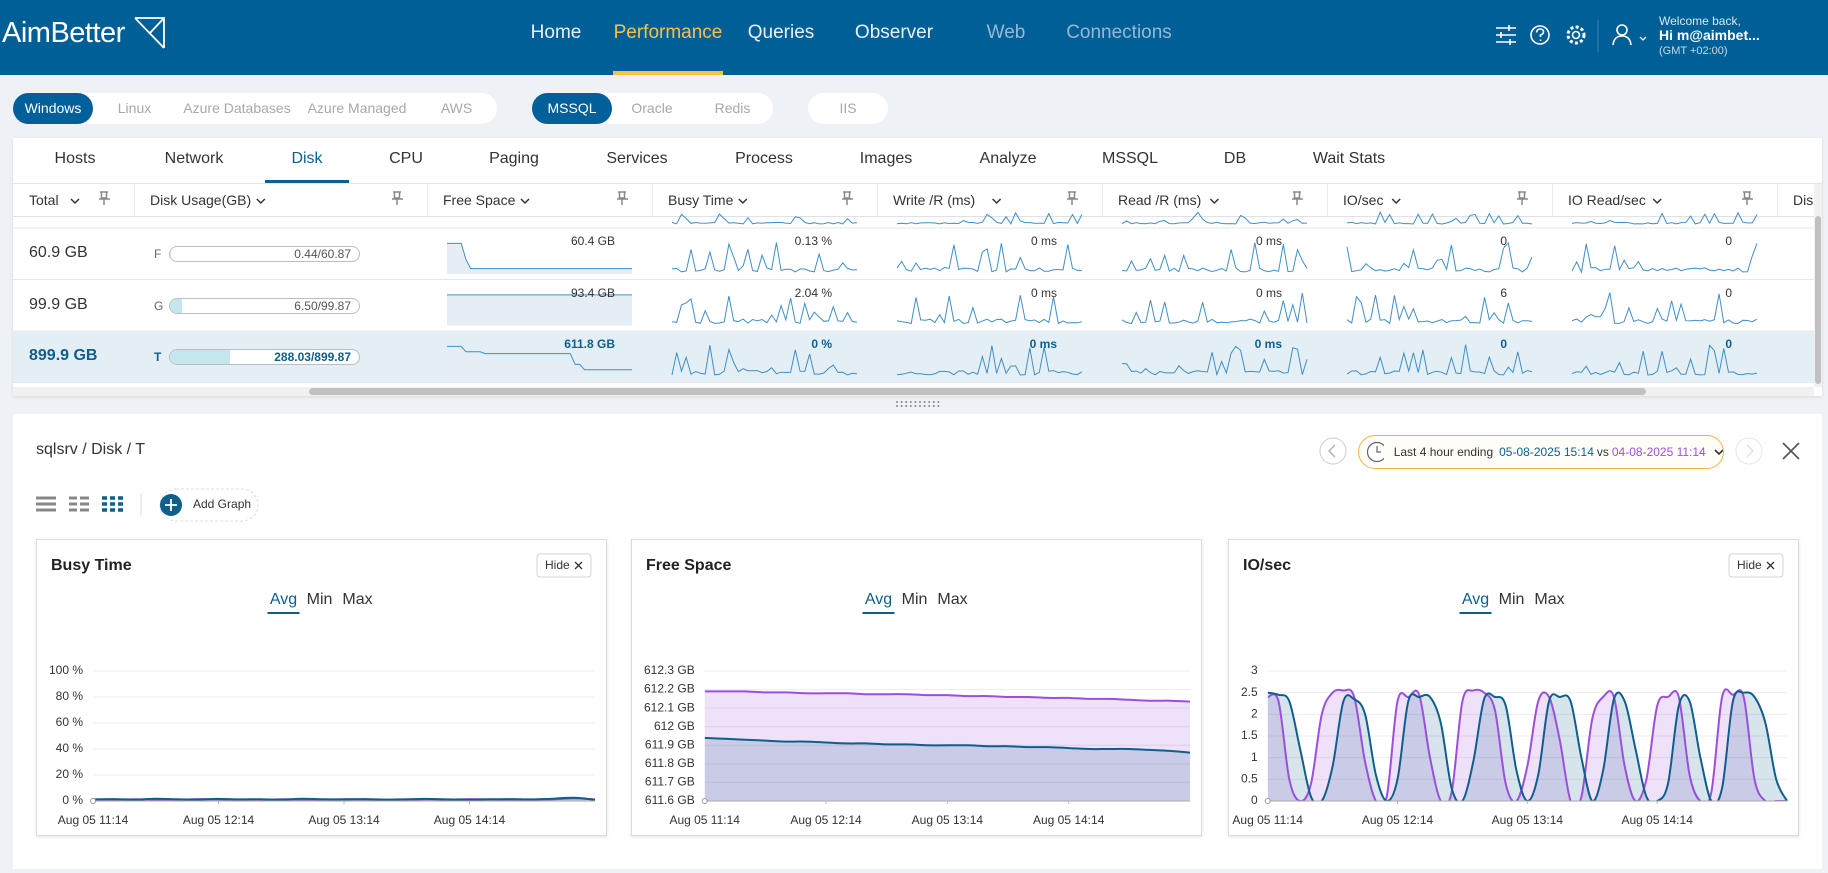  Describe the element at coordinates (556, 32) in the screenshot. I see `nav-item: Home` at that location.